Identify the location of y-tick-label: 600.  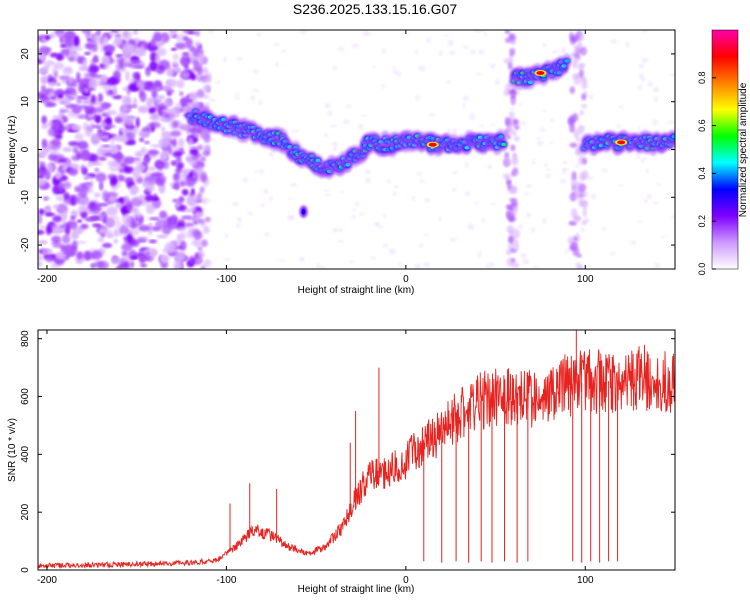
(25, 396).